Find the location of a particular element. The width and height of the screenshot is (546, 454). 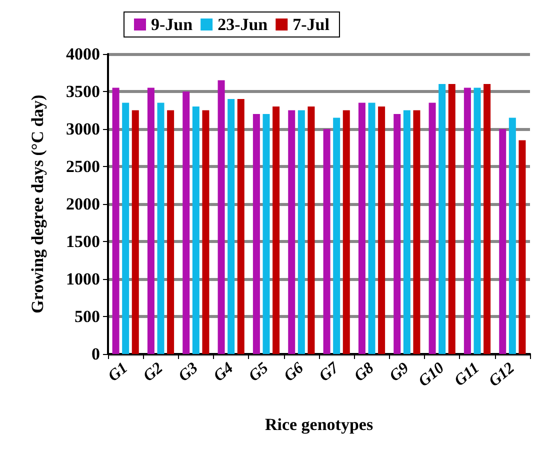

y-tick-label: 4000 is located at coordinates (83, 54).